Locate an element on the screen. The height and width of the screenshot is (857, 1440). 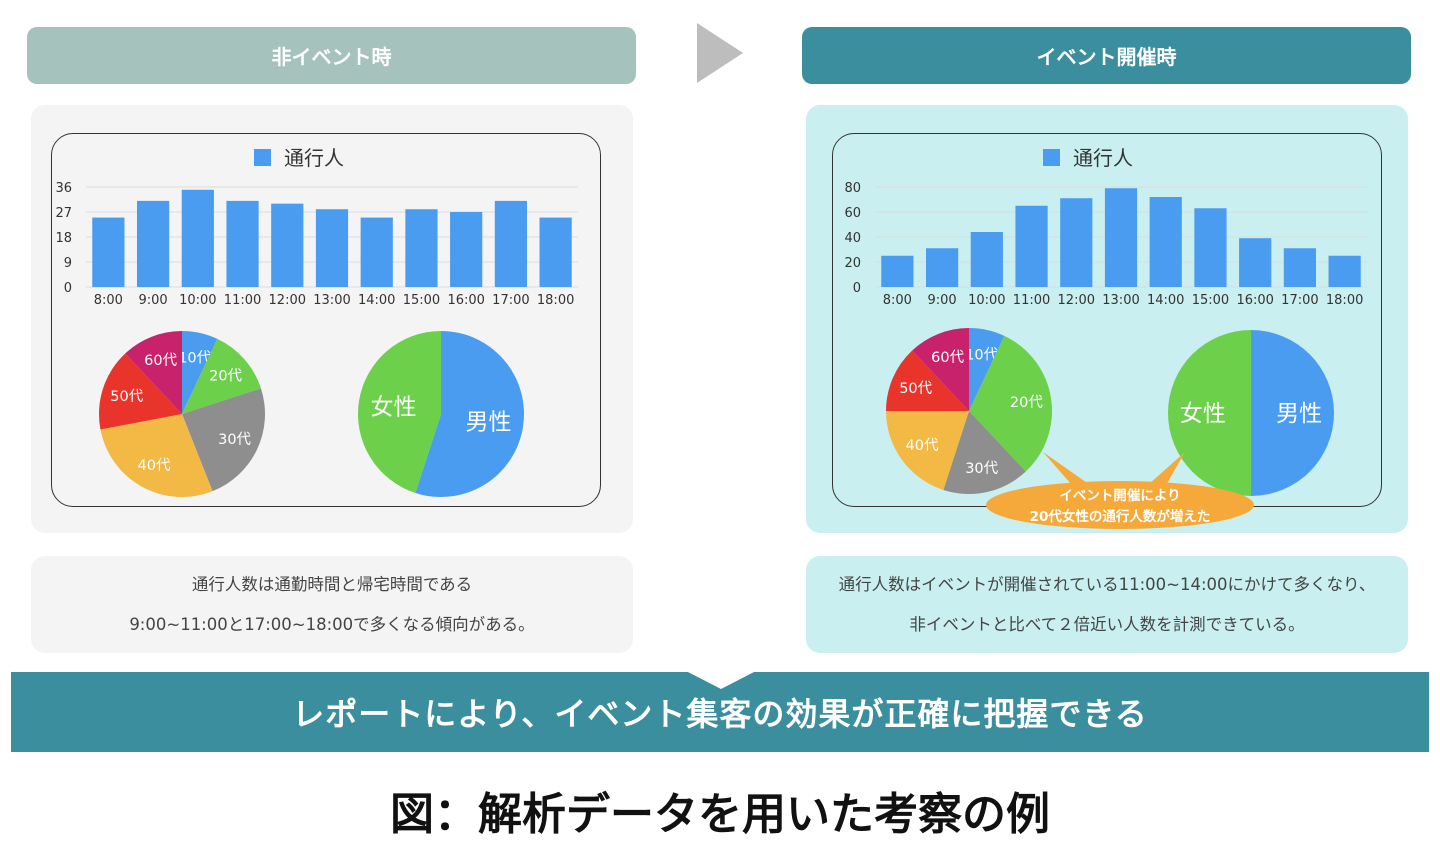
y-tick-label: 36 is located at coordinates (63, 188).